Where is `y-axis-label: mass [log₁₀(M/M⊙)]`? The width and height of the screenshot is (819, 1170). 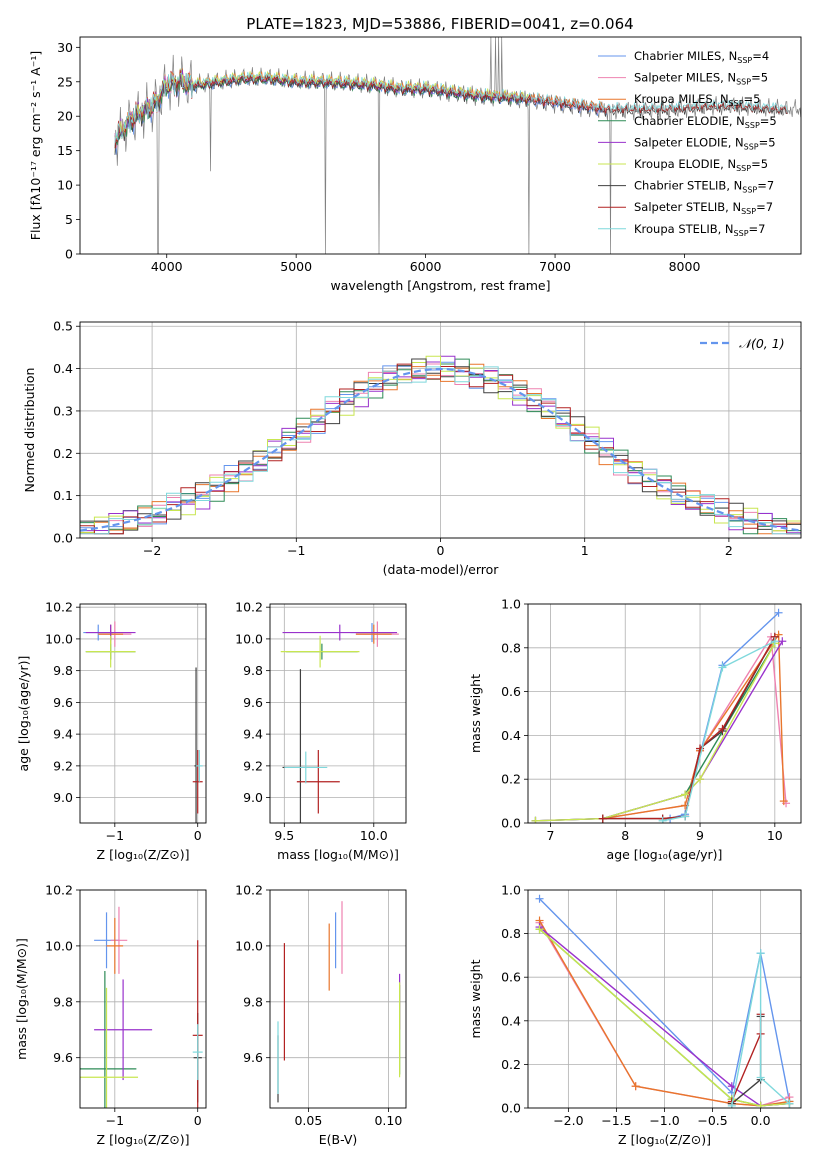 y-axis-label: mass [log₁₀(M/M⊙)] is located at coordinates (21, 999).